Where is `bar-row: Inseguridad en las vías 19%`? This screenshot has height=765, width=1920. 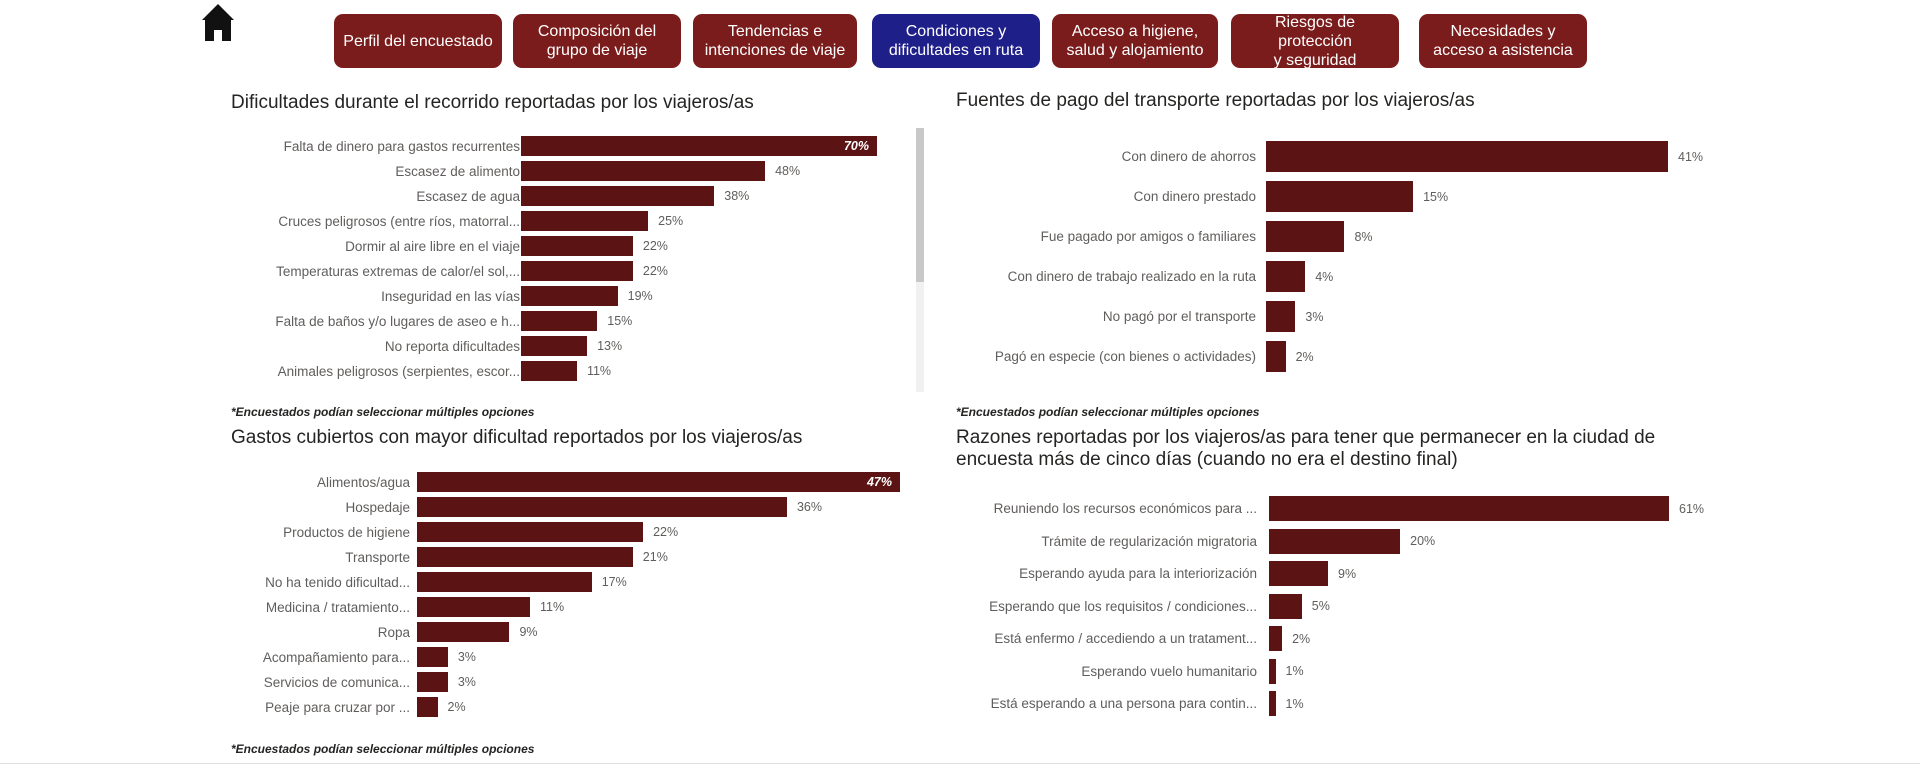 bar-row: Inseguridad en las vías 19% is located at coordinates (584, 296).